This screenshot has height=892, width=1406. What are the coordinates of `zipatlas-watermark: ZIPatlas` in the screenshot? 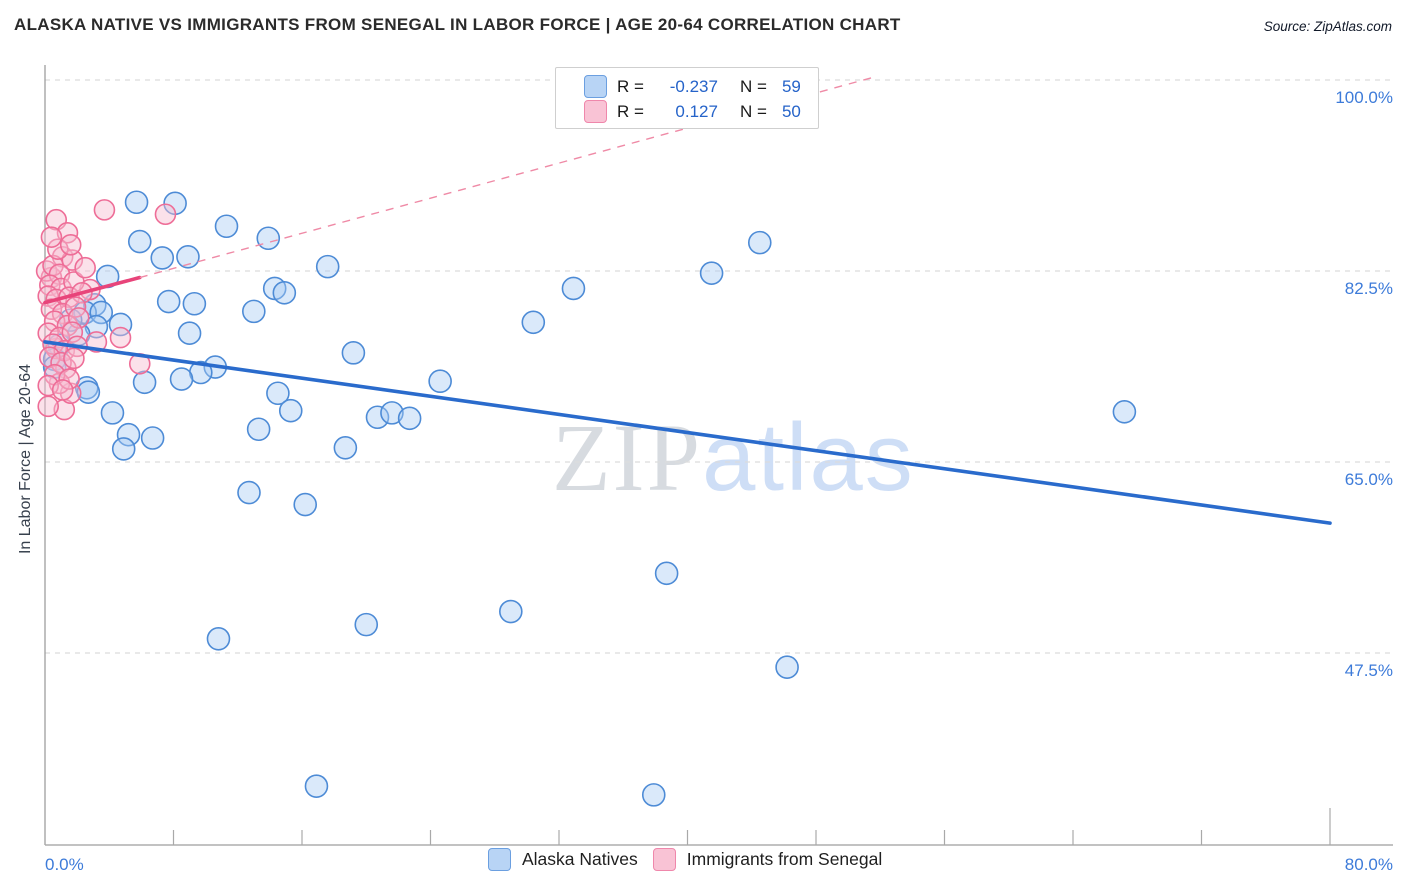 It's located at (733, 457).